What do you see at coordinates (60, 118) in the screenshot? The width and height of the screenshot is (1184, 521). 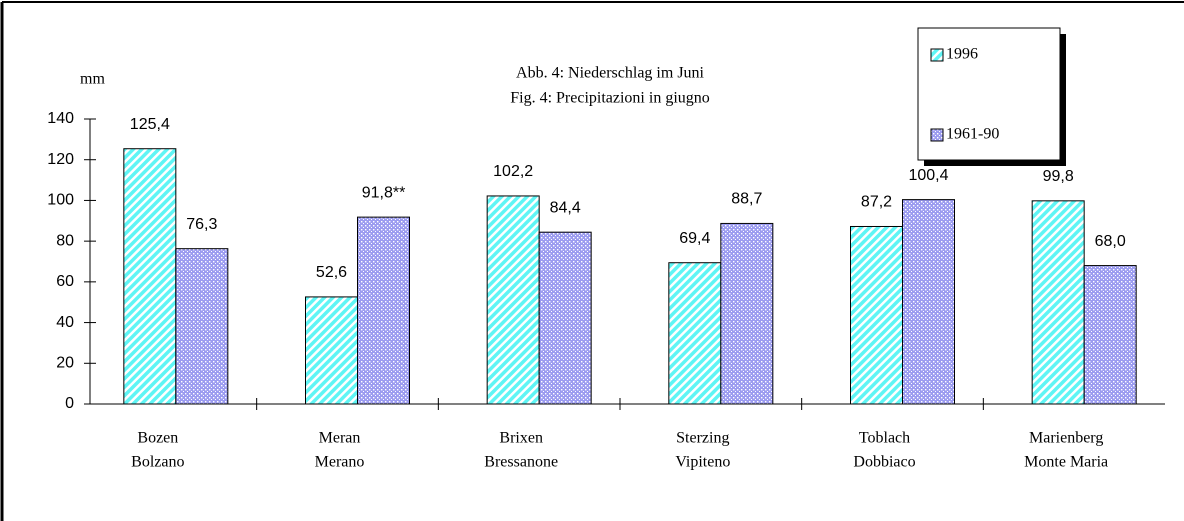 I see `y-tick-label: 140` at bounding box center [60, 118].